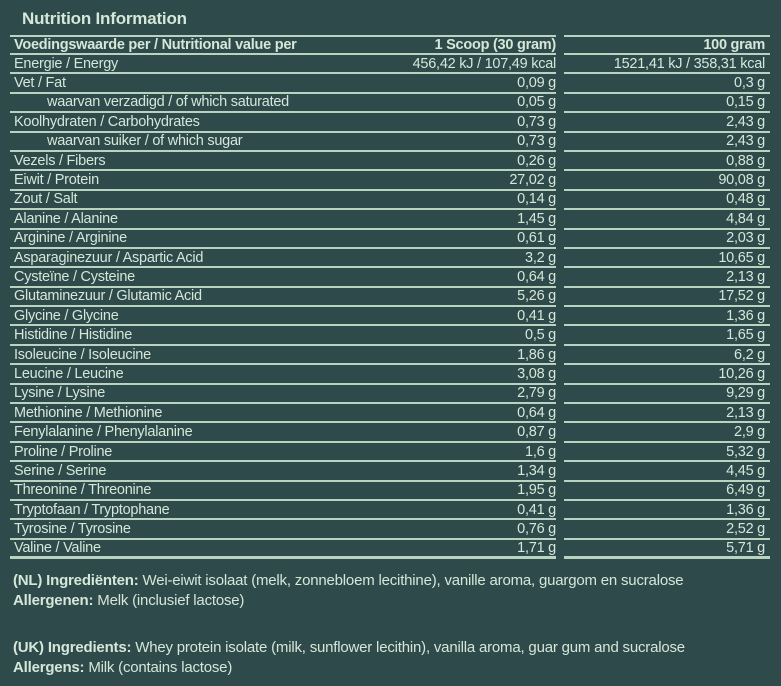  I want to click on row-label: Eiwit / Protein, so click(183, 181).